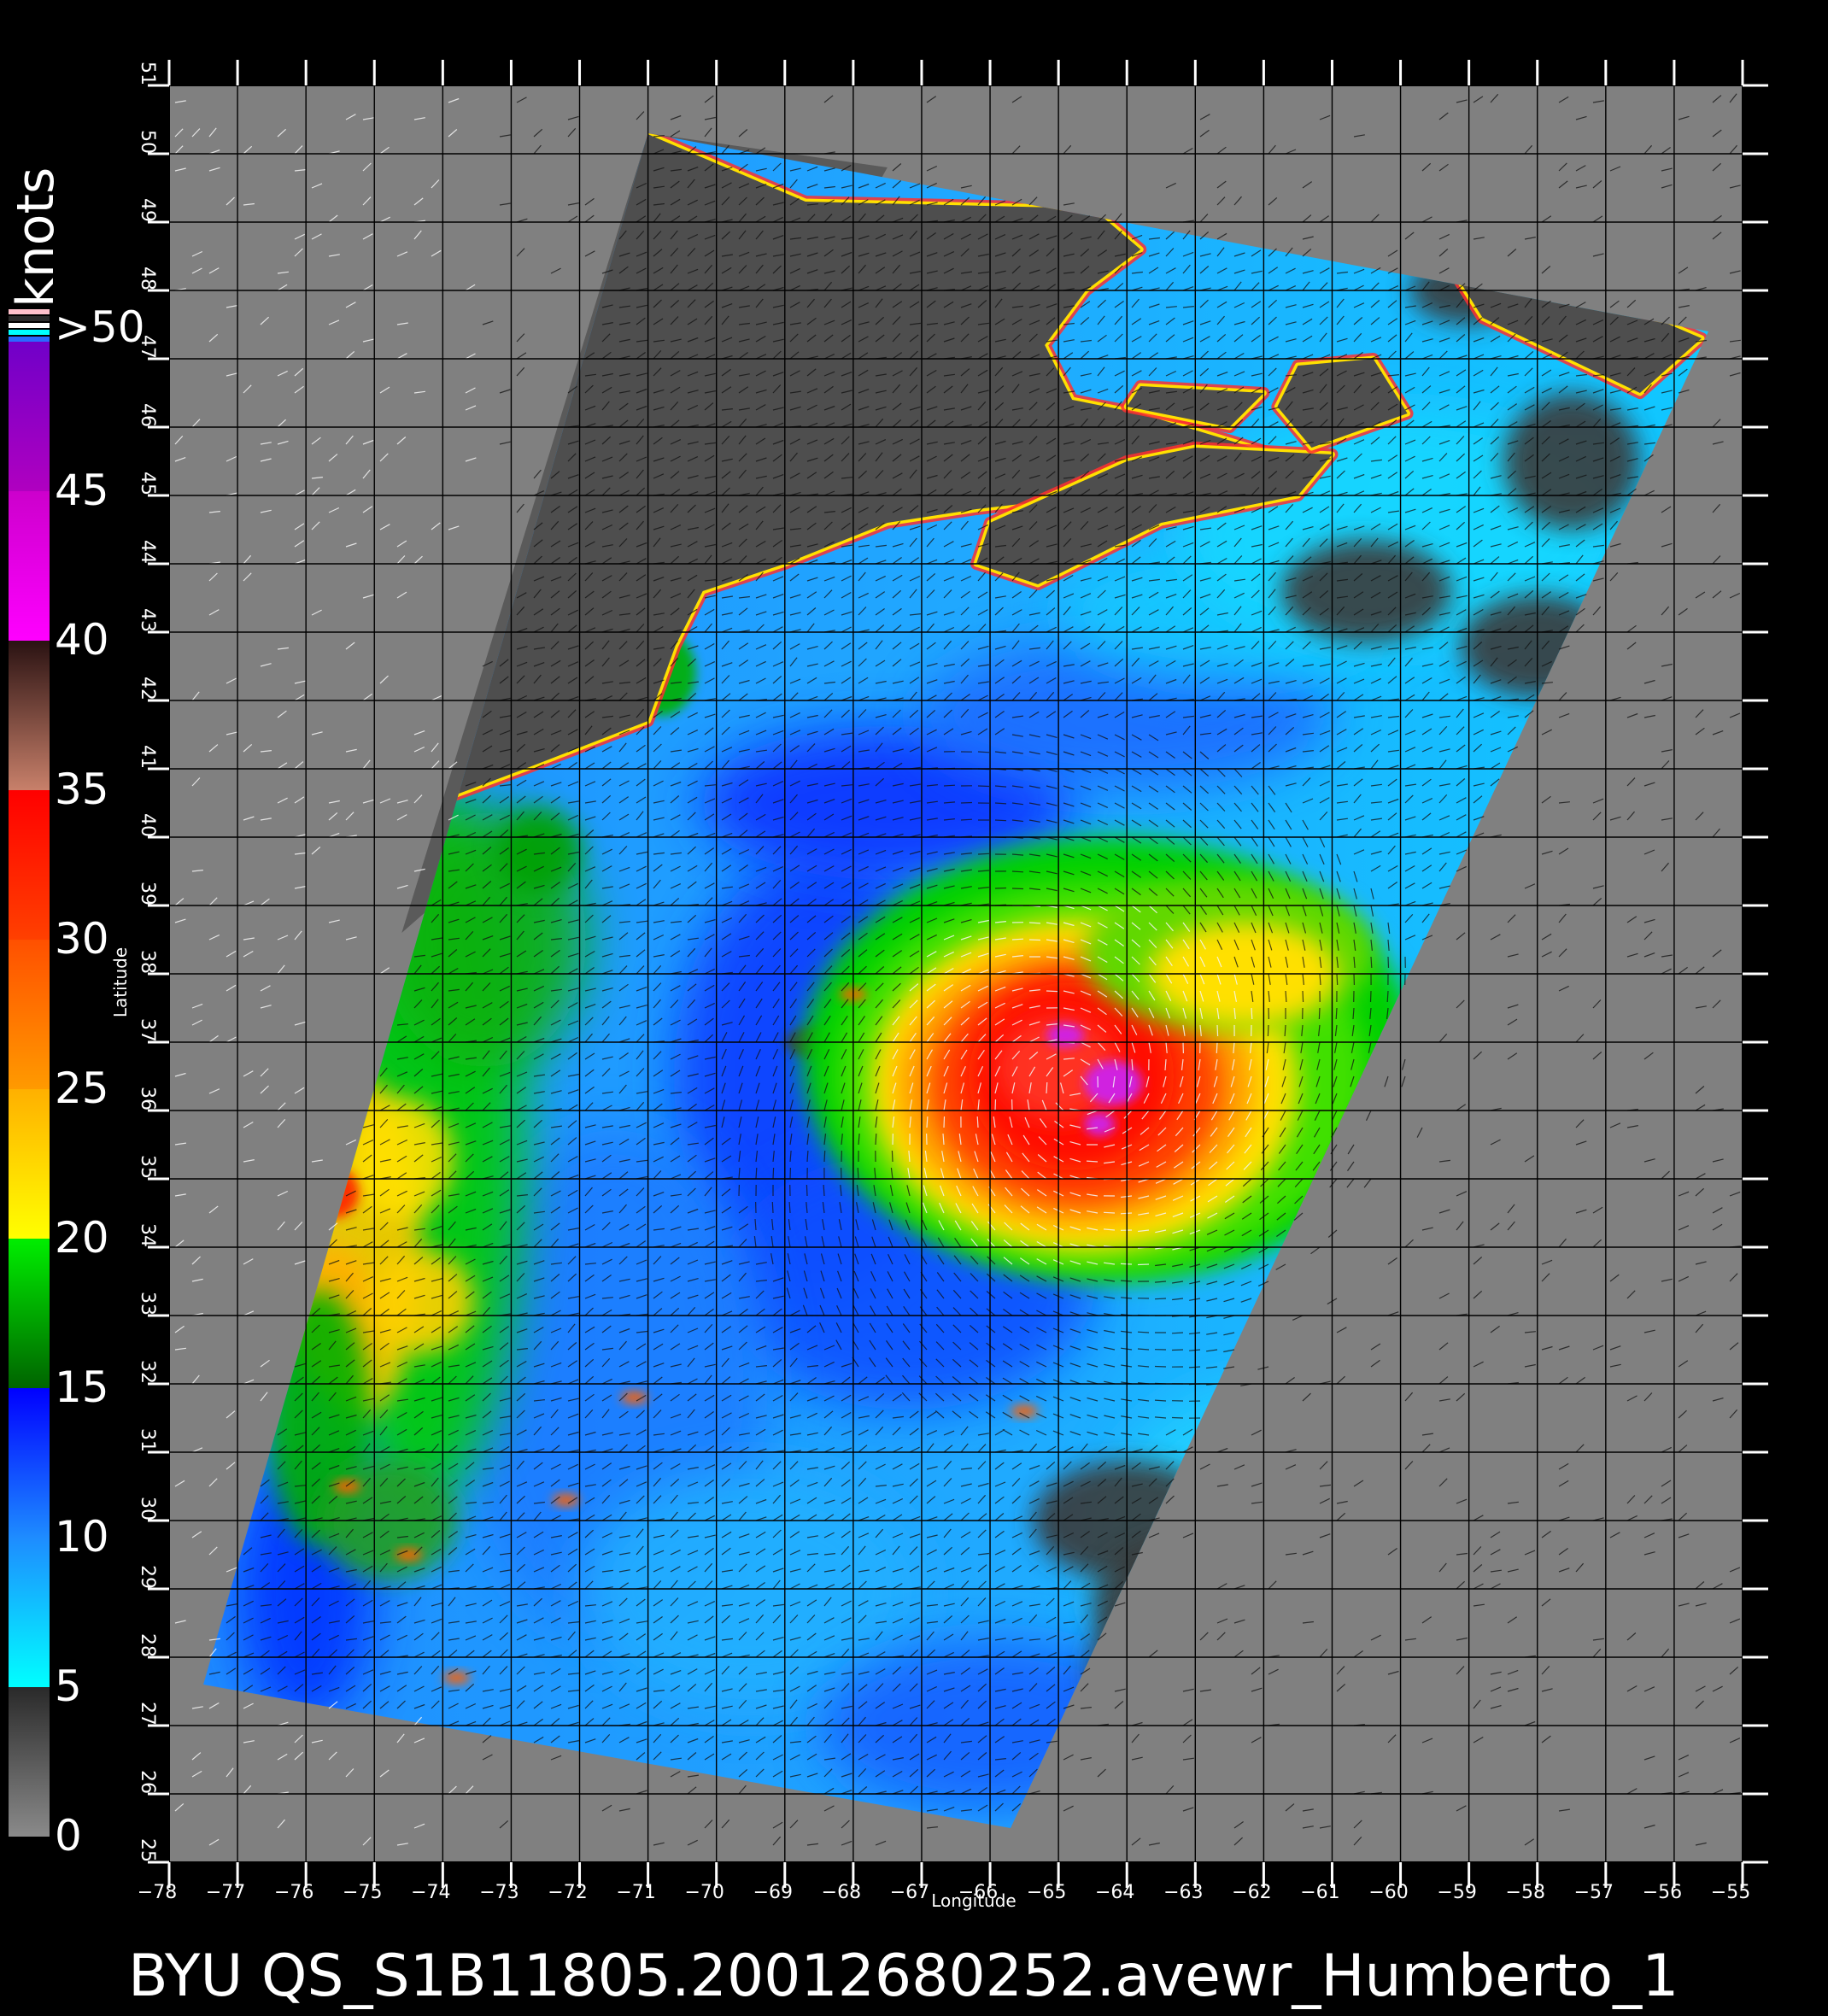 The image size is (1828, 2016). Describe the element at coordinates (82, 939) in the screenshot. I see `colorbar-tick-label: 30` at that location.